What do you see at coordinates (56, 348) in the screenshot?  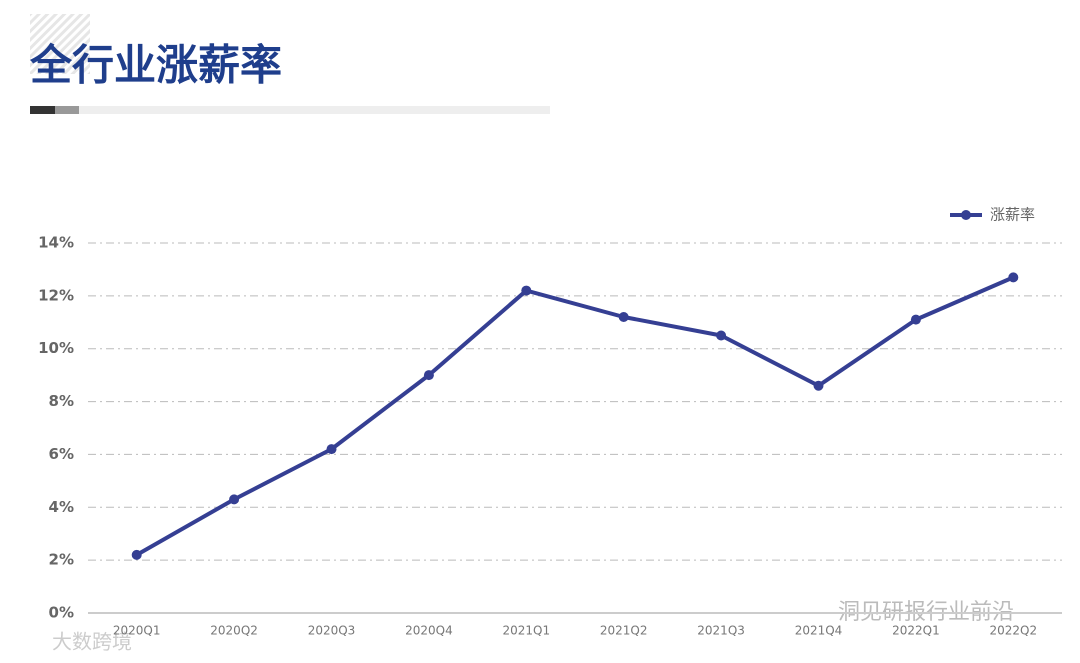 I see `y-tick-label: 10%` at bounding box center [56, 348].